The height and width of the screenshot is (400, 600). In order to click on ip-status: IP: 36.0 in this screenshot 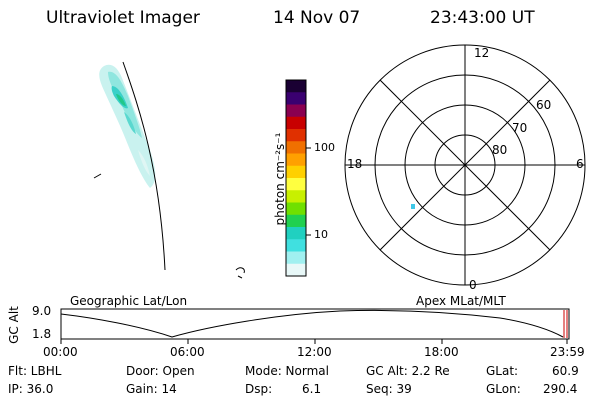, I will do `click(31, 389)`.